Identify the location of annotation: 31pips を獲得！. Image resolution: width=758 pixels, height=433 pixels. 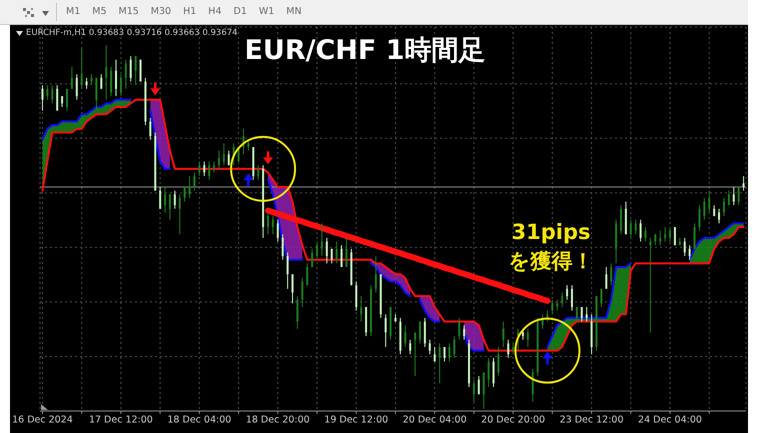
(551, 247).